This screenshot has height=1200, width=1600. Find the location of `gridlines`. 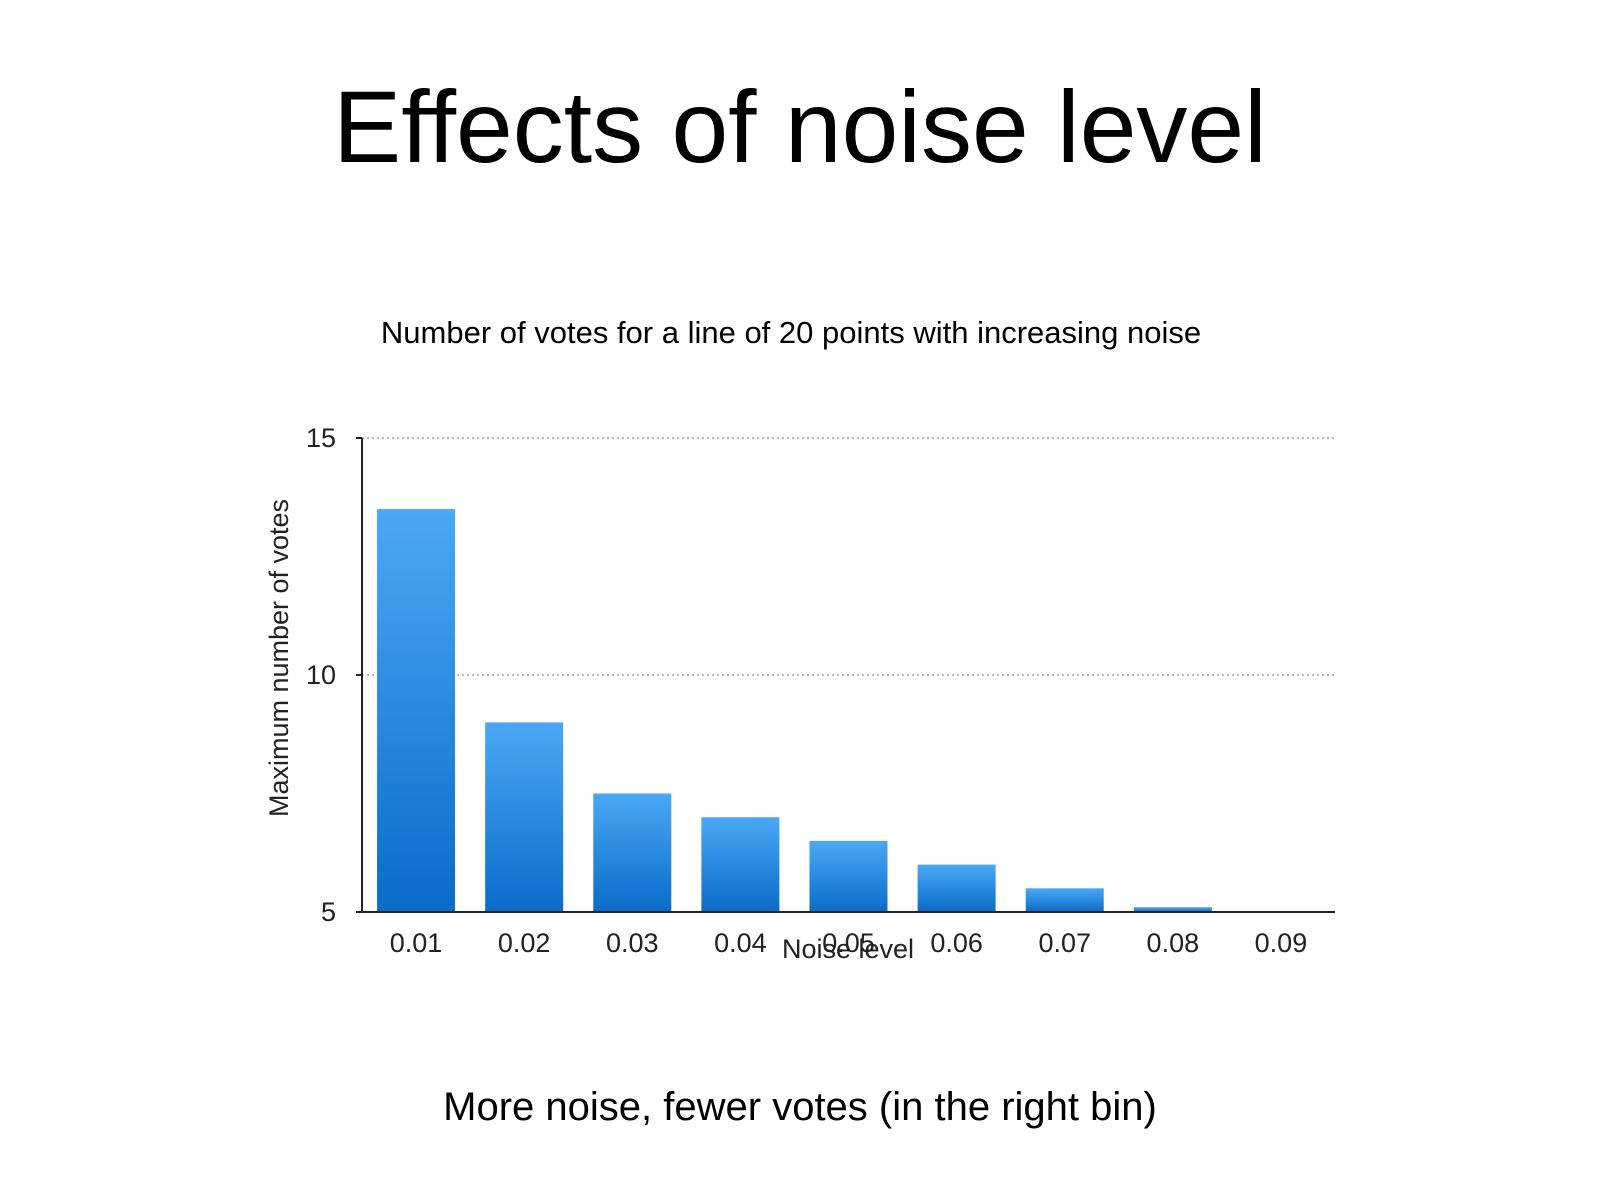

gridlines is located at coordinates (848, 556).